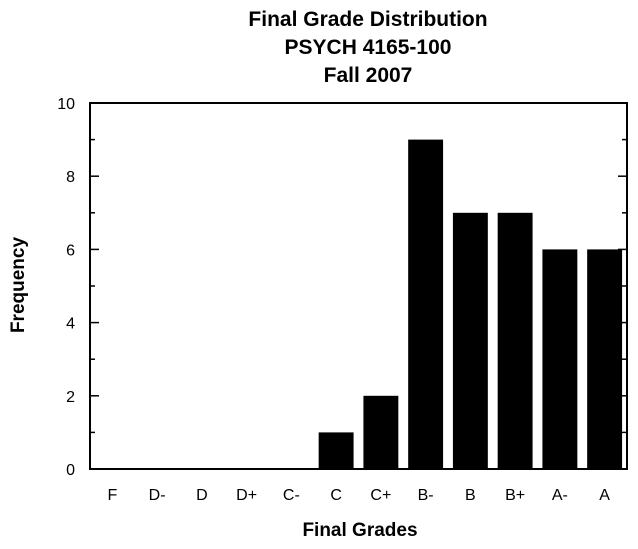  What do you see at coordinates (336, 495) in the screenshot?
I see `x-tick-label-5: C` at bounding box center [336, 495].